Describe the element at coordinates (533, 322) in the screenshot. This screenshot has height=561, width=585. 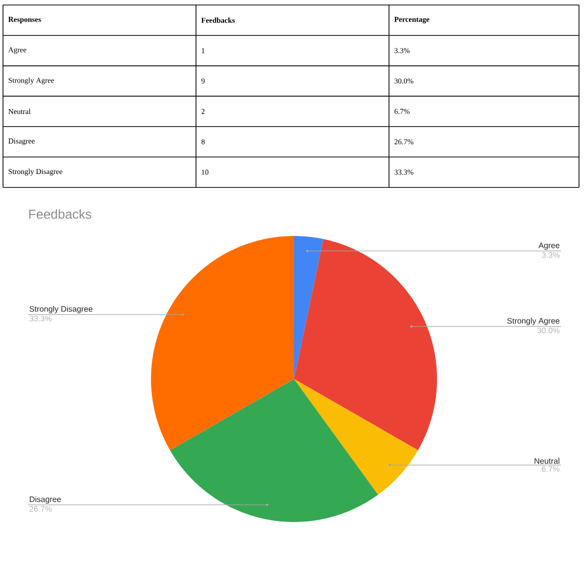
I see `slice-label: Strongly Agree` at that location.